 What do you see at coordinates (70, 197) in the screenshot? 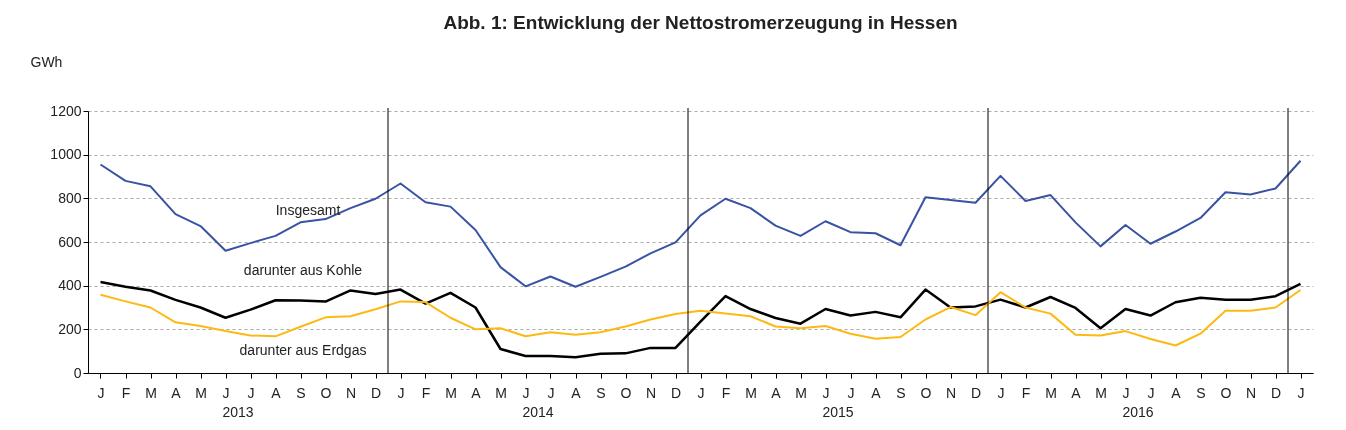
I see `y-tick-label: 800` at bounding box center [70, 197].